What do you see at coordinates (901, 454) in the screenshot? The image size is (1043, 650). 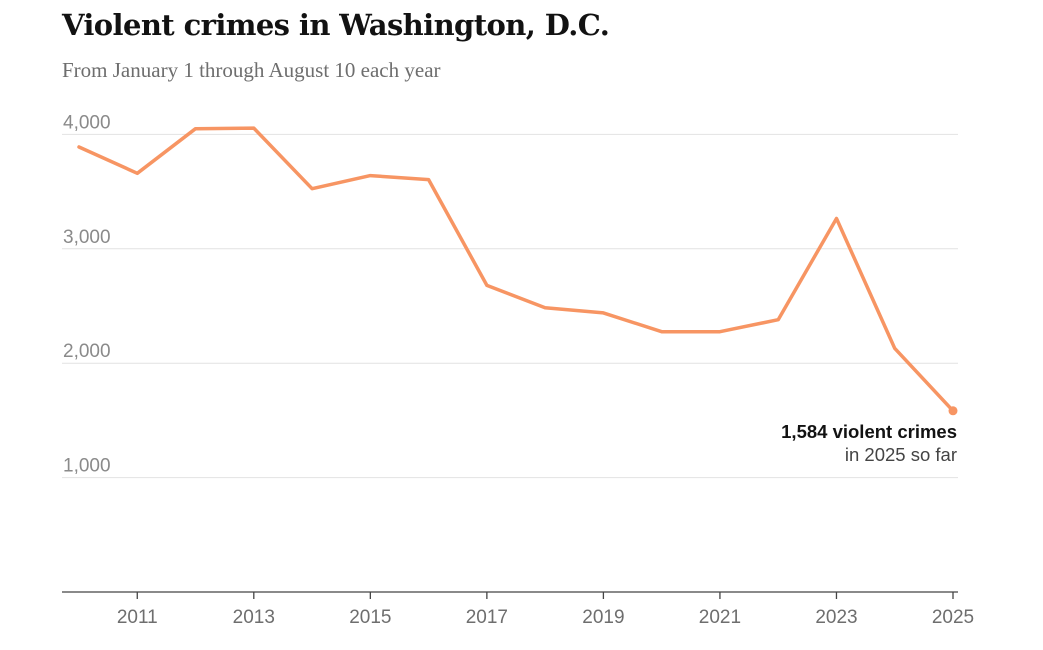 I see `annotation-caption: in 2025 so far` at bounding box center [901, 454].